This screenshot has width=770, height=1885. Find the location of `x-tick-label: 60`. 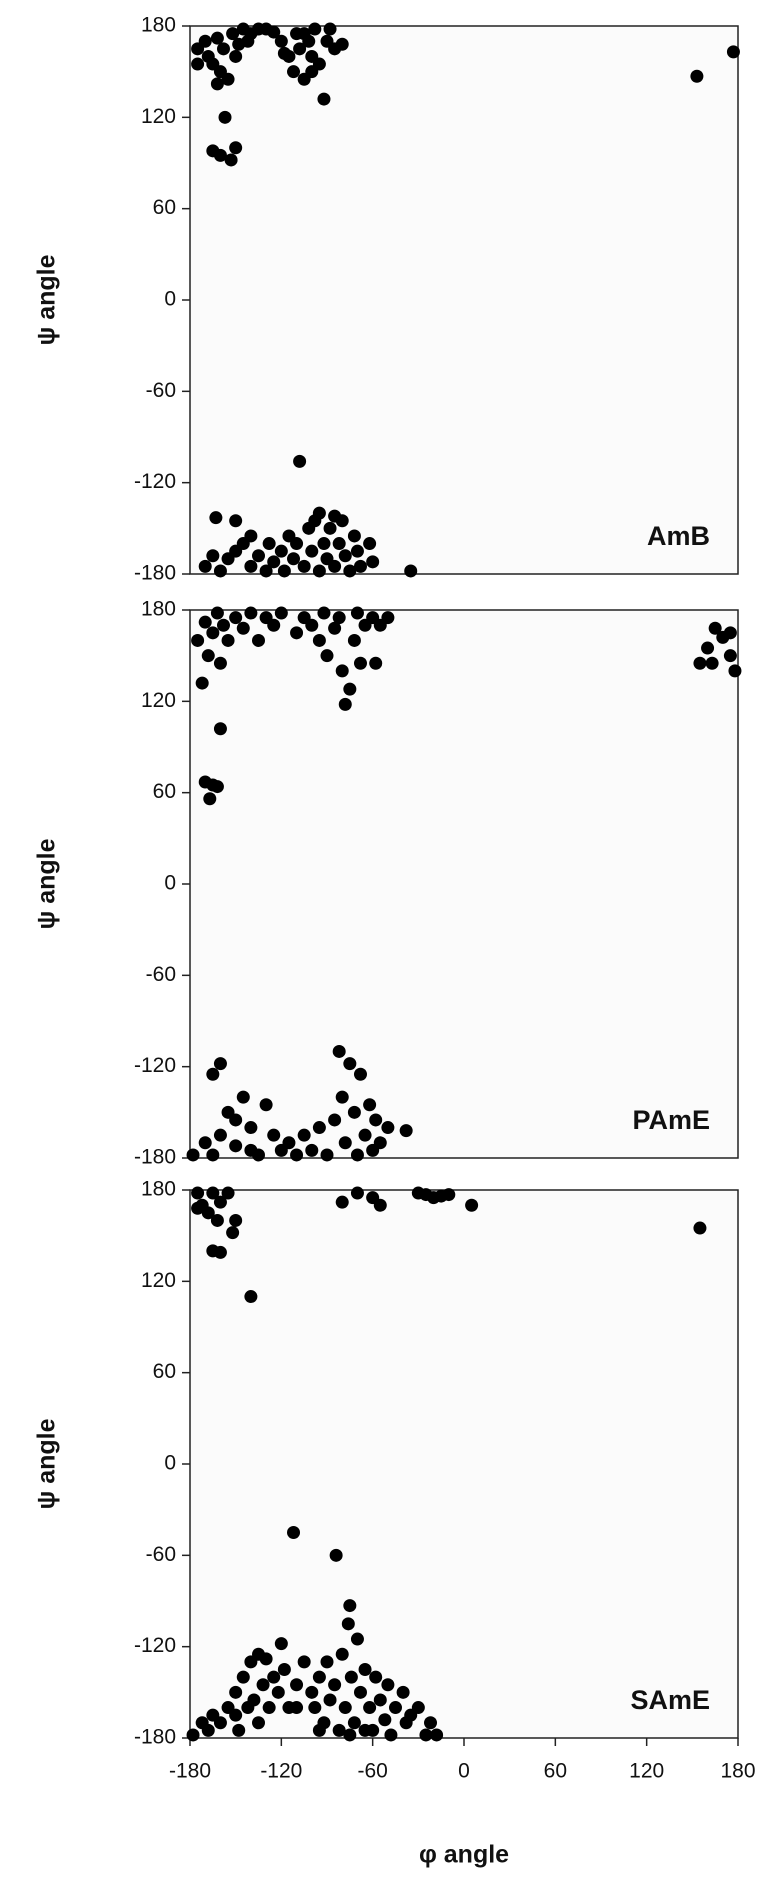

x-tick-label: 60 is located at coordinates (555, 1771).